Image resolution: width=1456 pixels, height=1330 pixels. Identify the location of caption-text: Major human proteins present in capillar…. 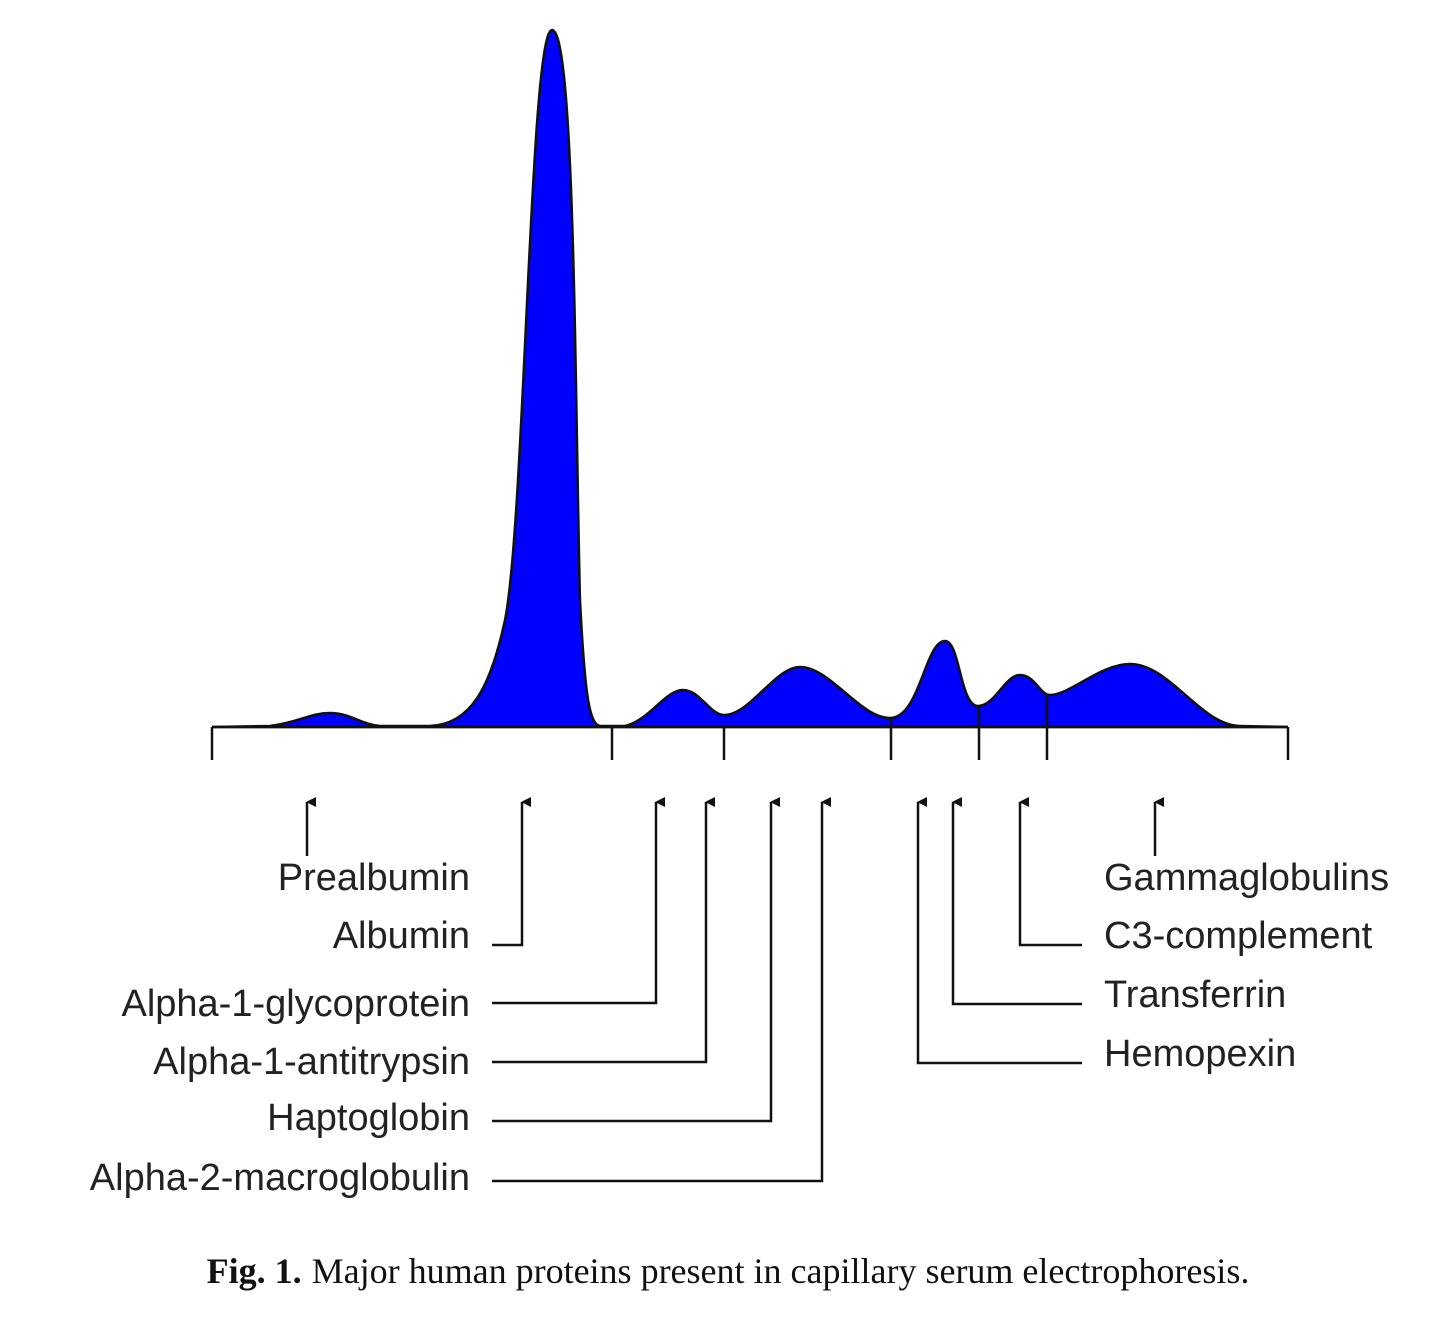
(781, 1271).